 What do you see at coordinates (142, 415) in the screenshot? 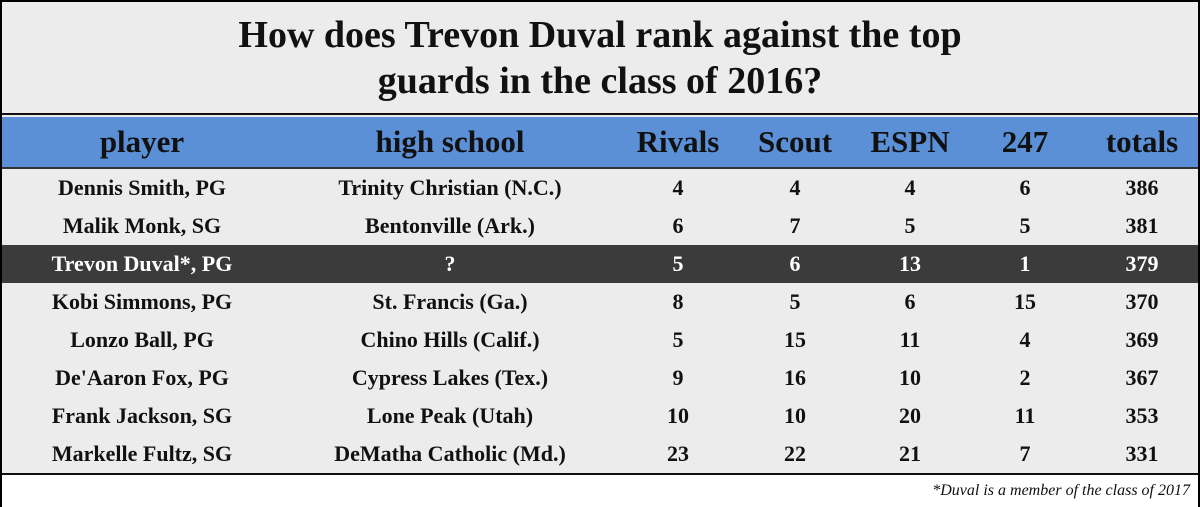
I see `cell: Frank Jackson, SG` at bounding box center [142, 415].